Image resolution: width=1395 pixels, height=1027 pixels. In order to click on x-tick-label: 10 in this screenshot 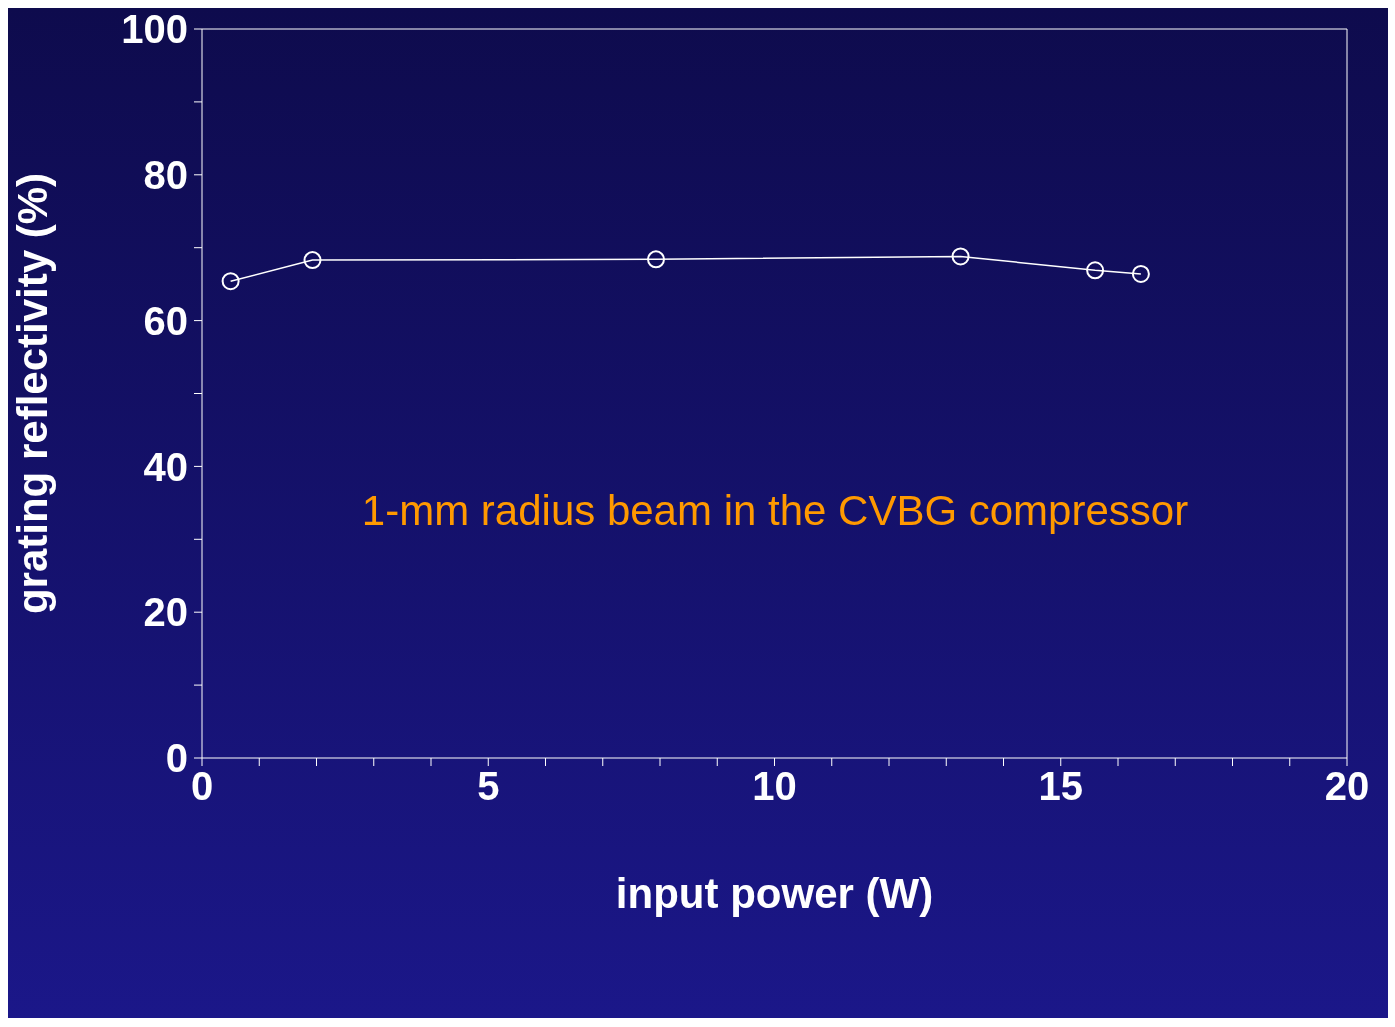, I will do `click(774, 786)`.